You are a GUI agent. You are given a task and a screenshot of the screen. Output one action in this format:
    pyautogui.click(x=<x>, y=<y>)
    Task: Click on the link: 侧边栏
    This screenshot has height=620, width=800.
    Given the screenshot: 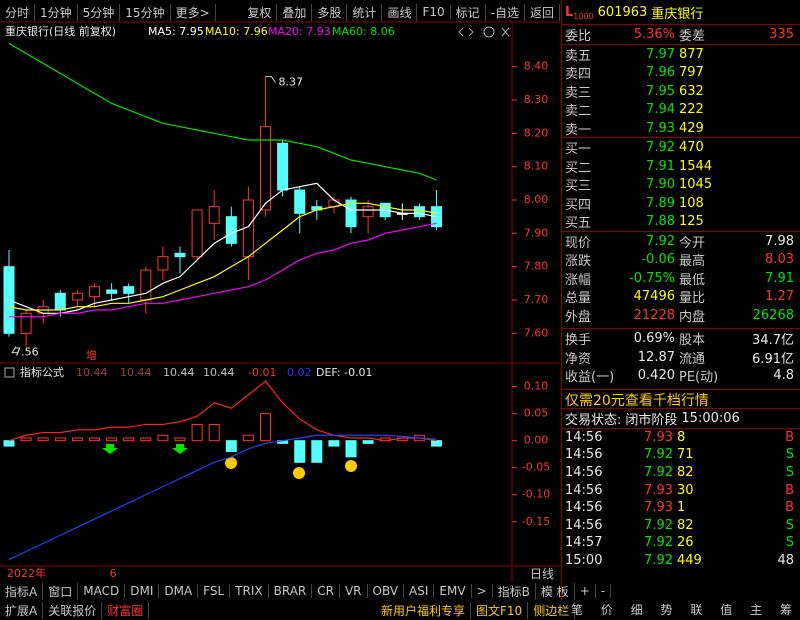 What is the action you would take?
    pyautogui.click(x=552, y=610)
    